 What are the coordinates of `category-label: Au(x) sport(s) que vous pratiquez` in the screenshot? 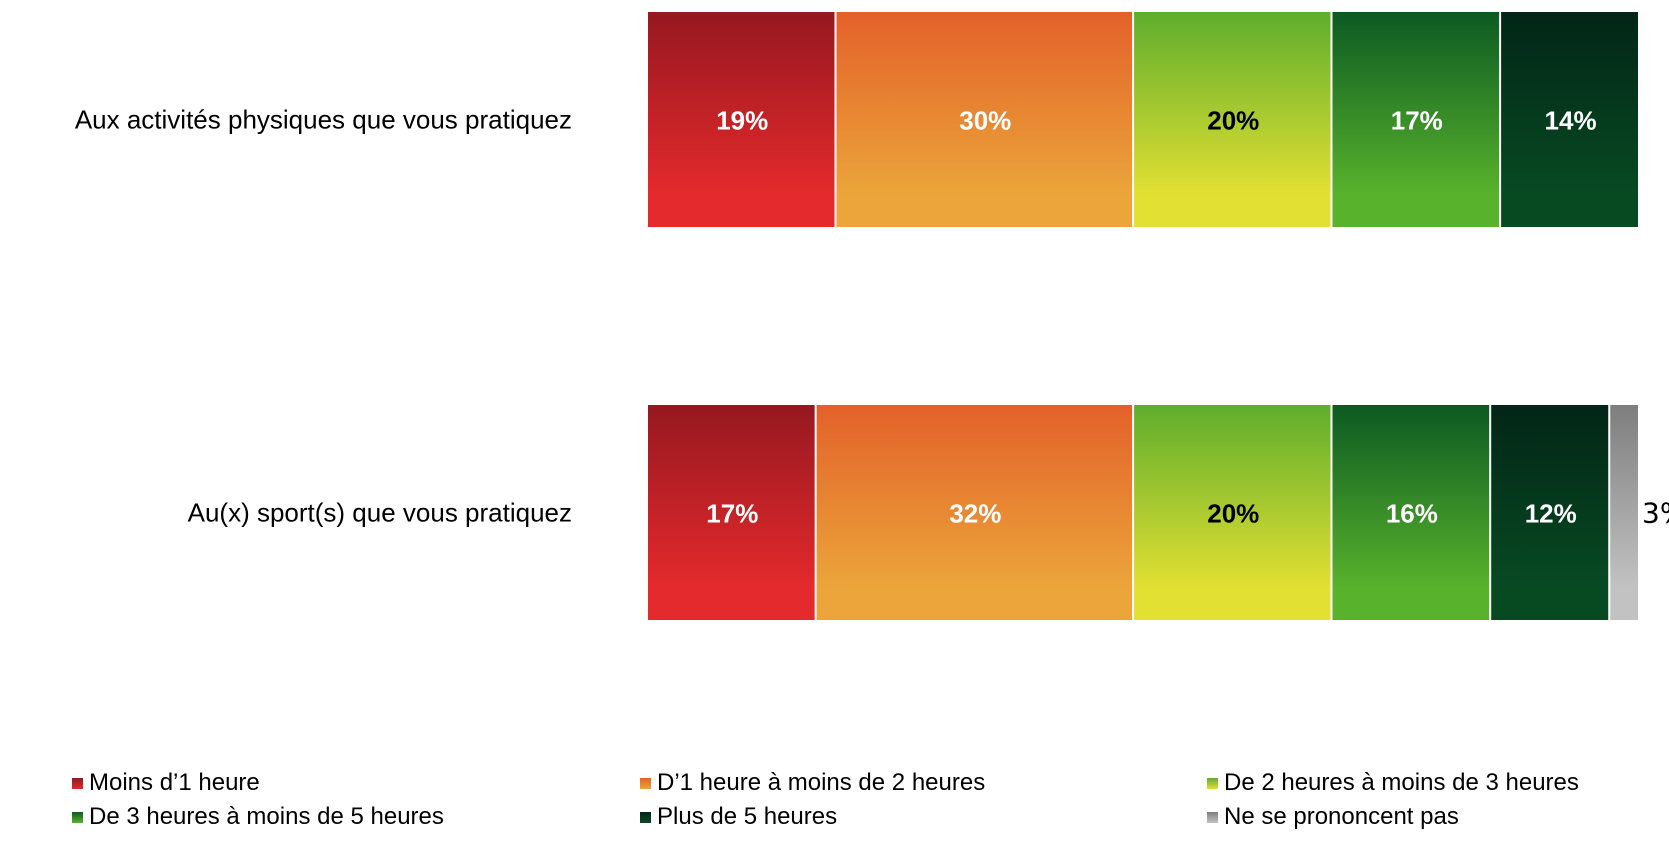 It's located at (380, 513).